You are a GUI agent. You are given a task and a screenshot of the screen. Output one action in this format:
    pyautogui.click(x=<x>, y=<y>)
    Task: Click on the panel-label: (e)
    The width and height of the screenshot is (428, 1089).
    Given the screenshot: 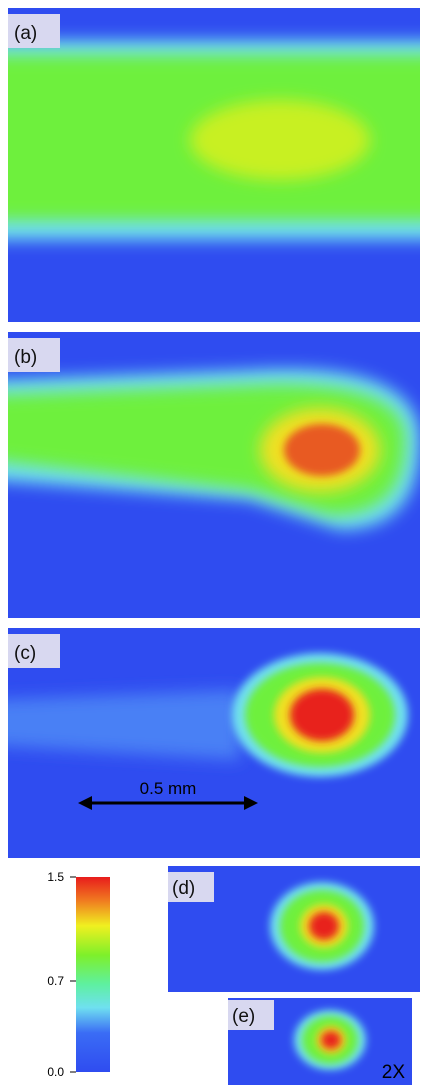 What is the action you would take?
    pyautogui.click(x=243, y=1016)
    